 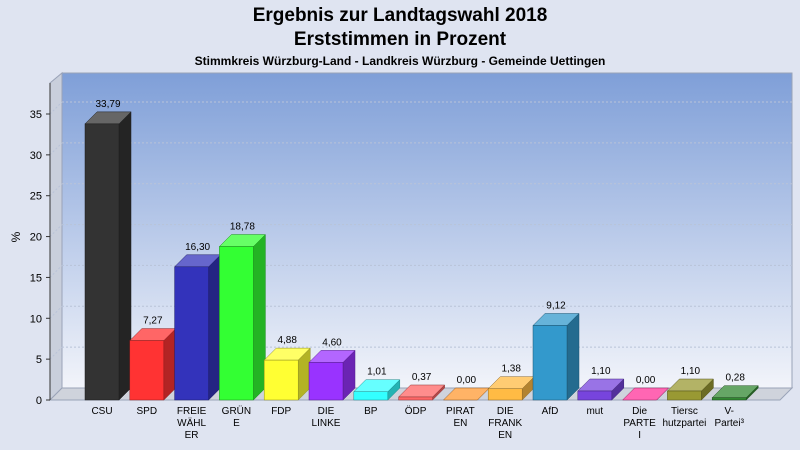 What do you see at coordinates (242, 227) in the screenshot?
I see `data-label: 18,78` at bounding box center [242, 227].